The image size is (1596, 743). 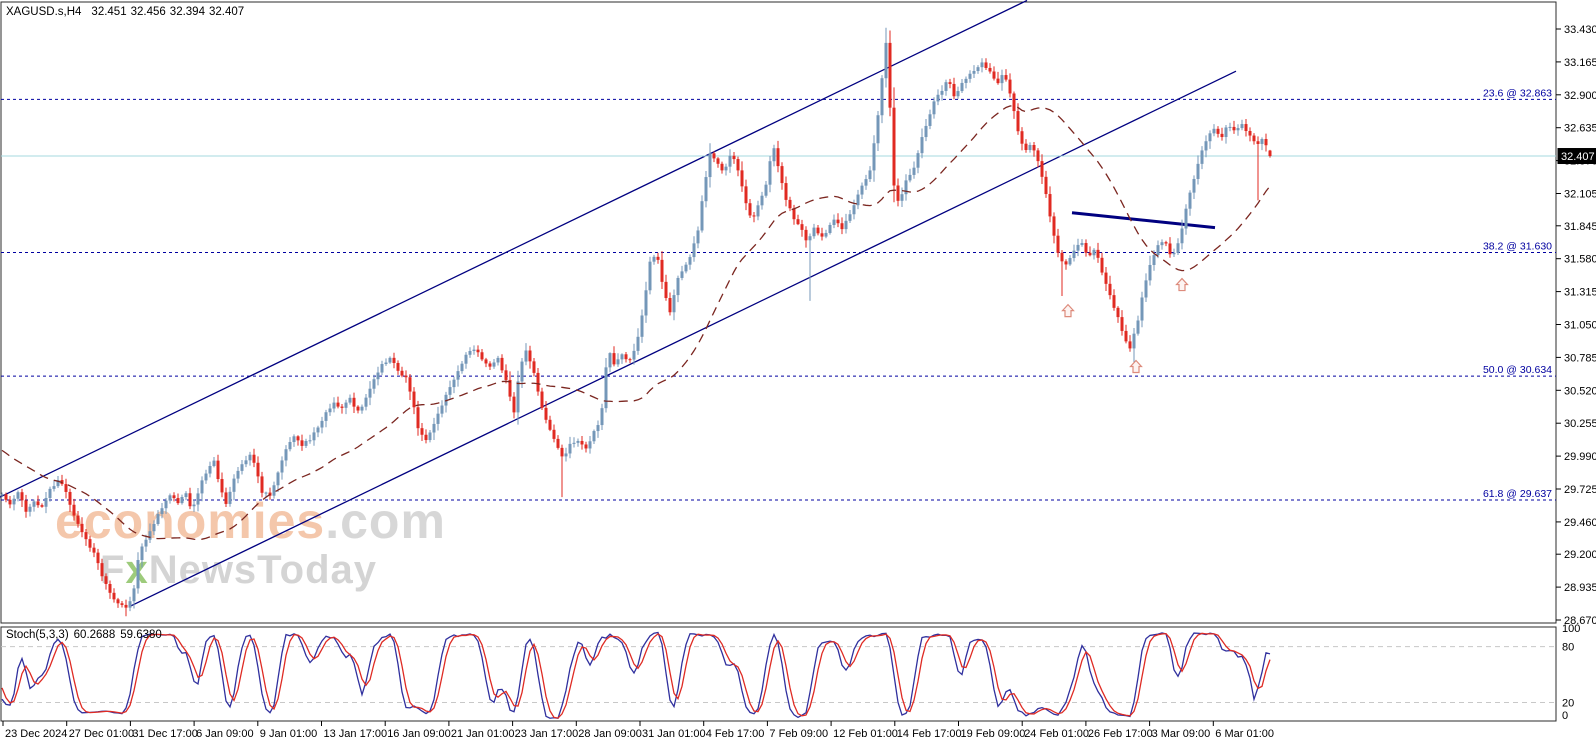 I want to click on stochastic-panel, so click(x=778, y=675).